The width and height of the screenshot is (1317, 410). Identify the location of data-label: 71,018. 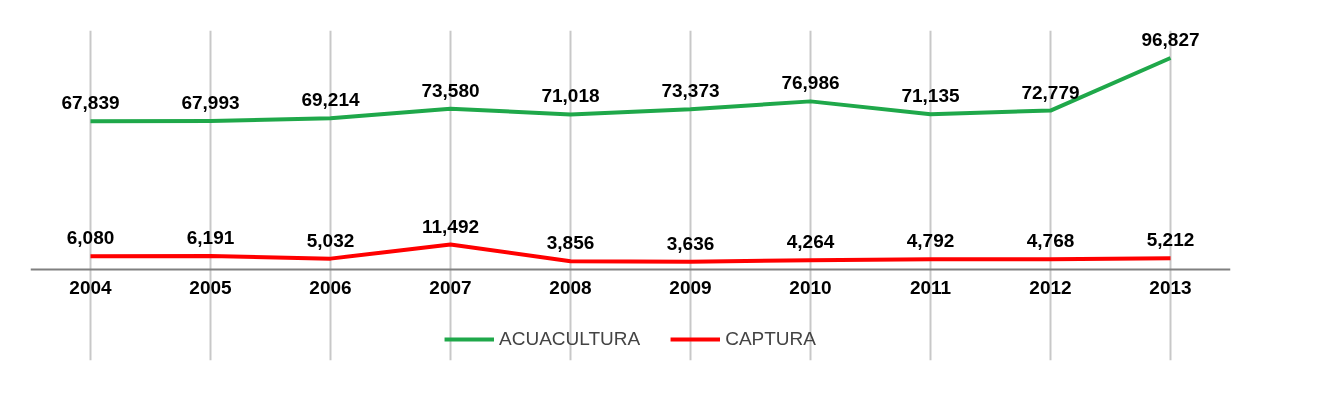
(570, 96).